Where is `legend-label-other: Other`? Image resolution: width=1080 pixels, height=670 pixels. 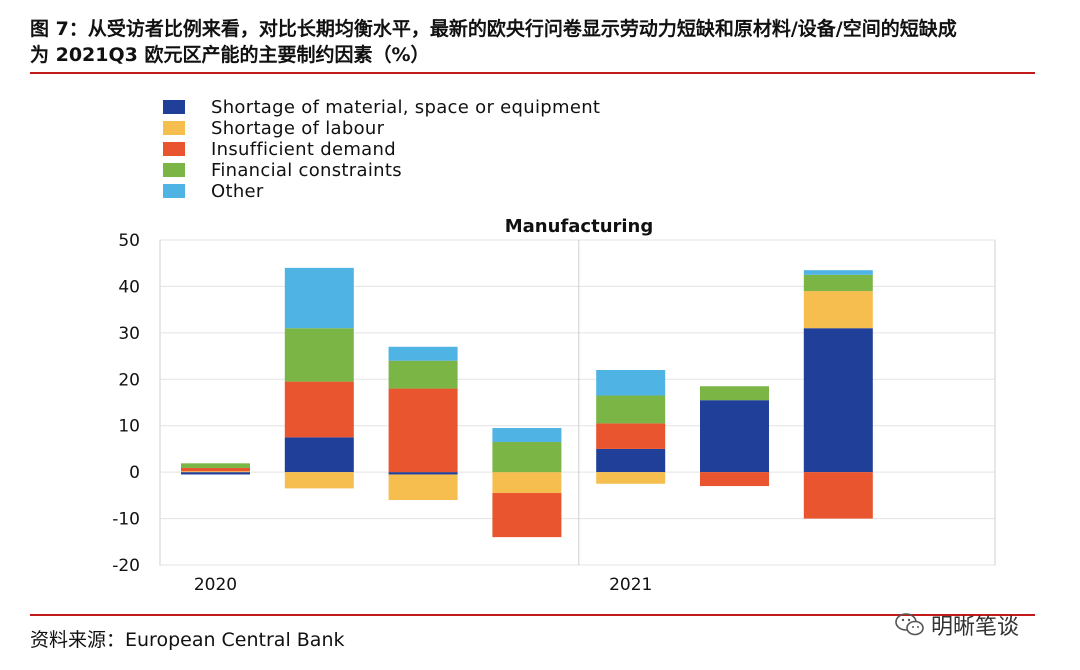 legend-label-other: Other is located at coordinates (237, 191).